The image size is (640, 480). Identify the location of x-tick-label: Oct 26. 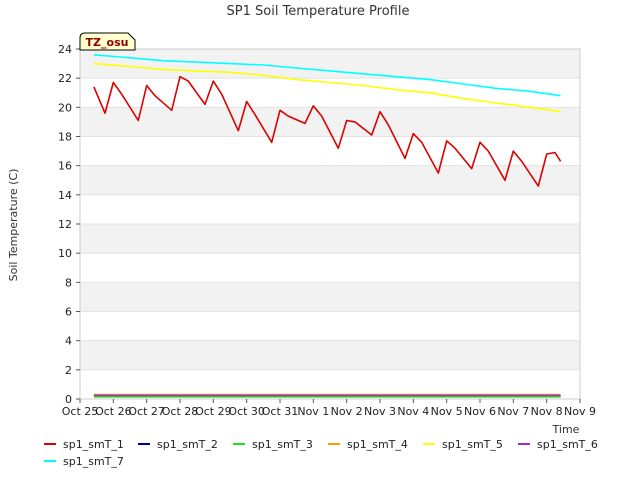
(113, 411).